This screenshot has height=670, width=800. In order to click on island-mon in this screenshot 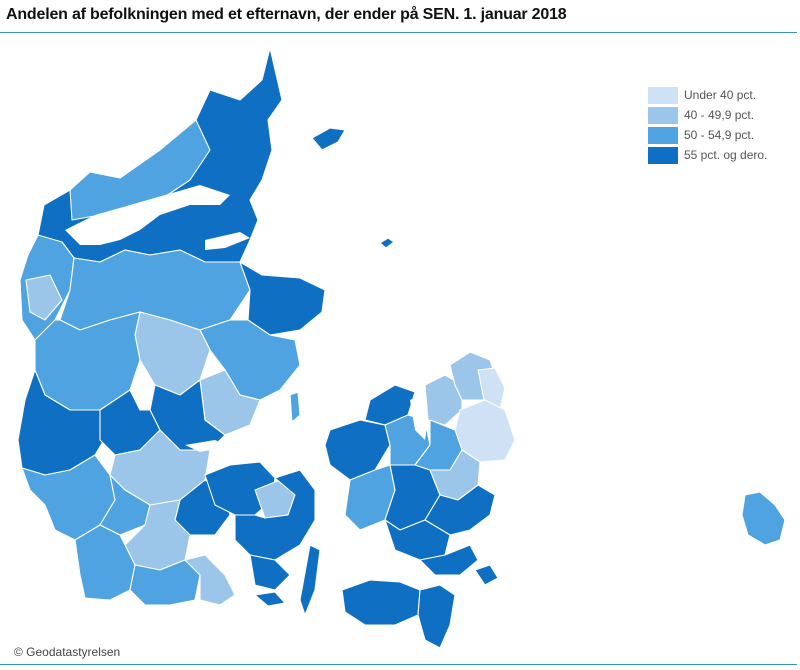, I will do `click(486, 575)`.